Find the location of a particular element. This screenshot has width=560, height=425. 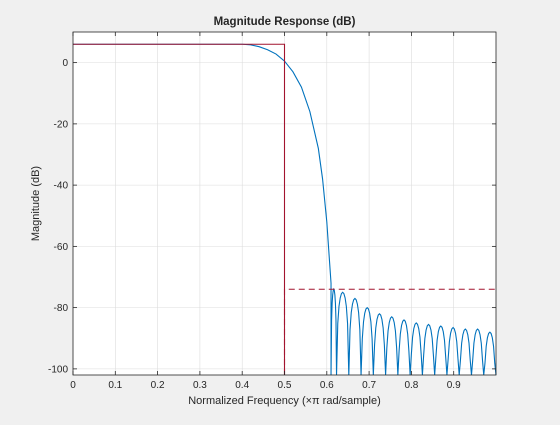

x-tick-label: 0.9 is located at coordinates (454, 385).